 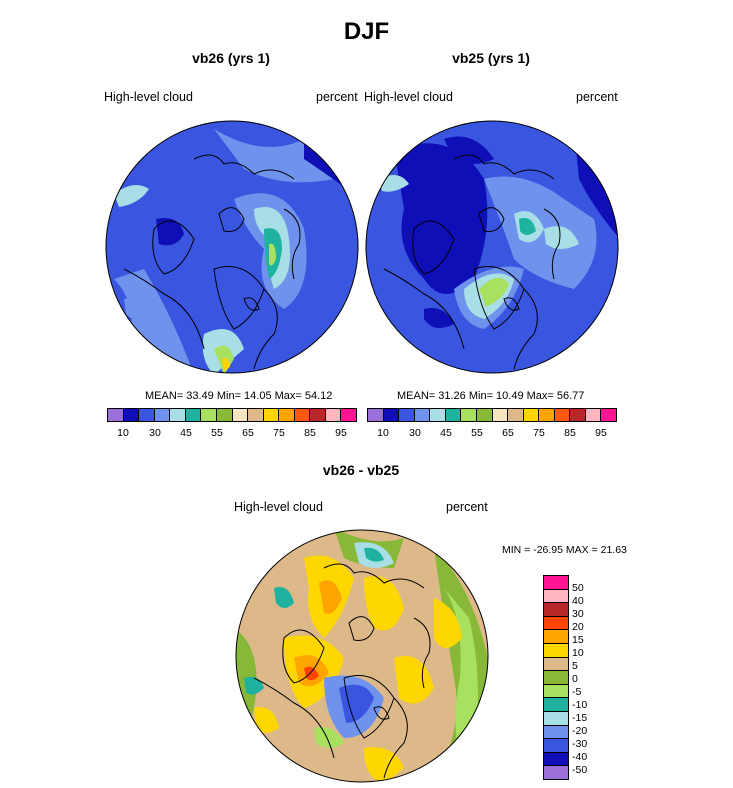 What do you see at coordinates (337, 97) in the screenshot?
I see `panel-1-units: percent` at bounding box center [337, 97].